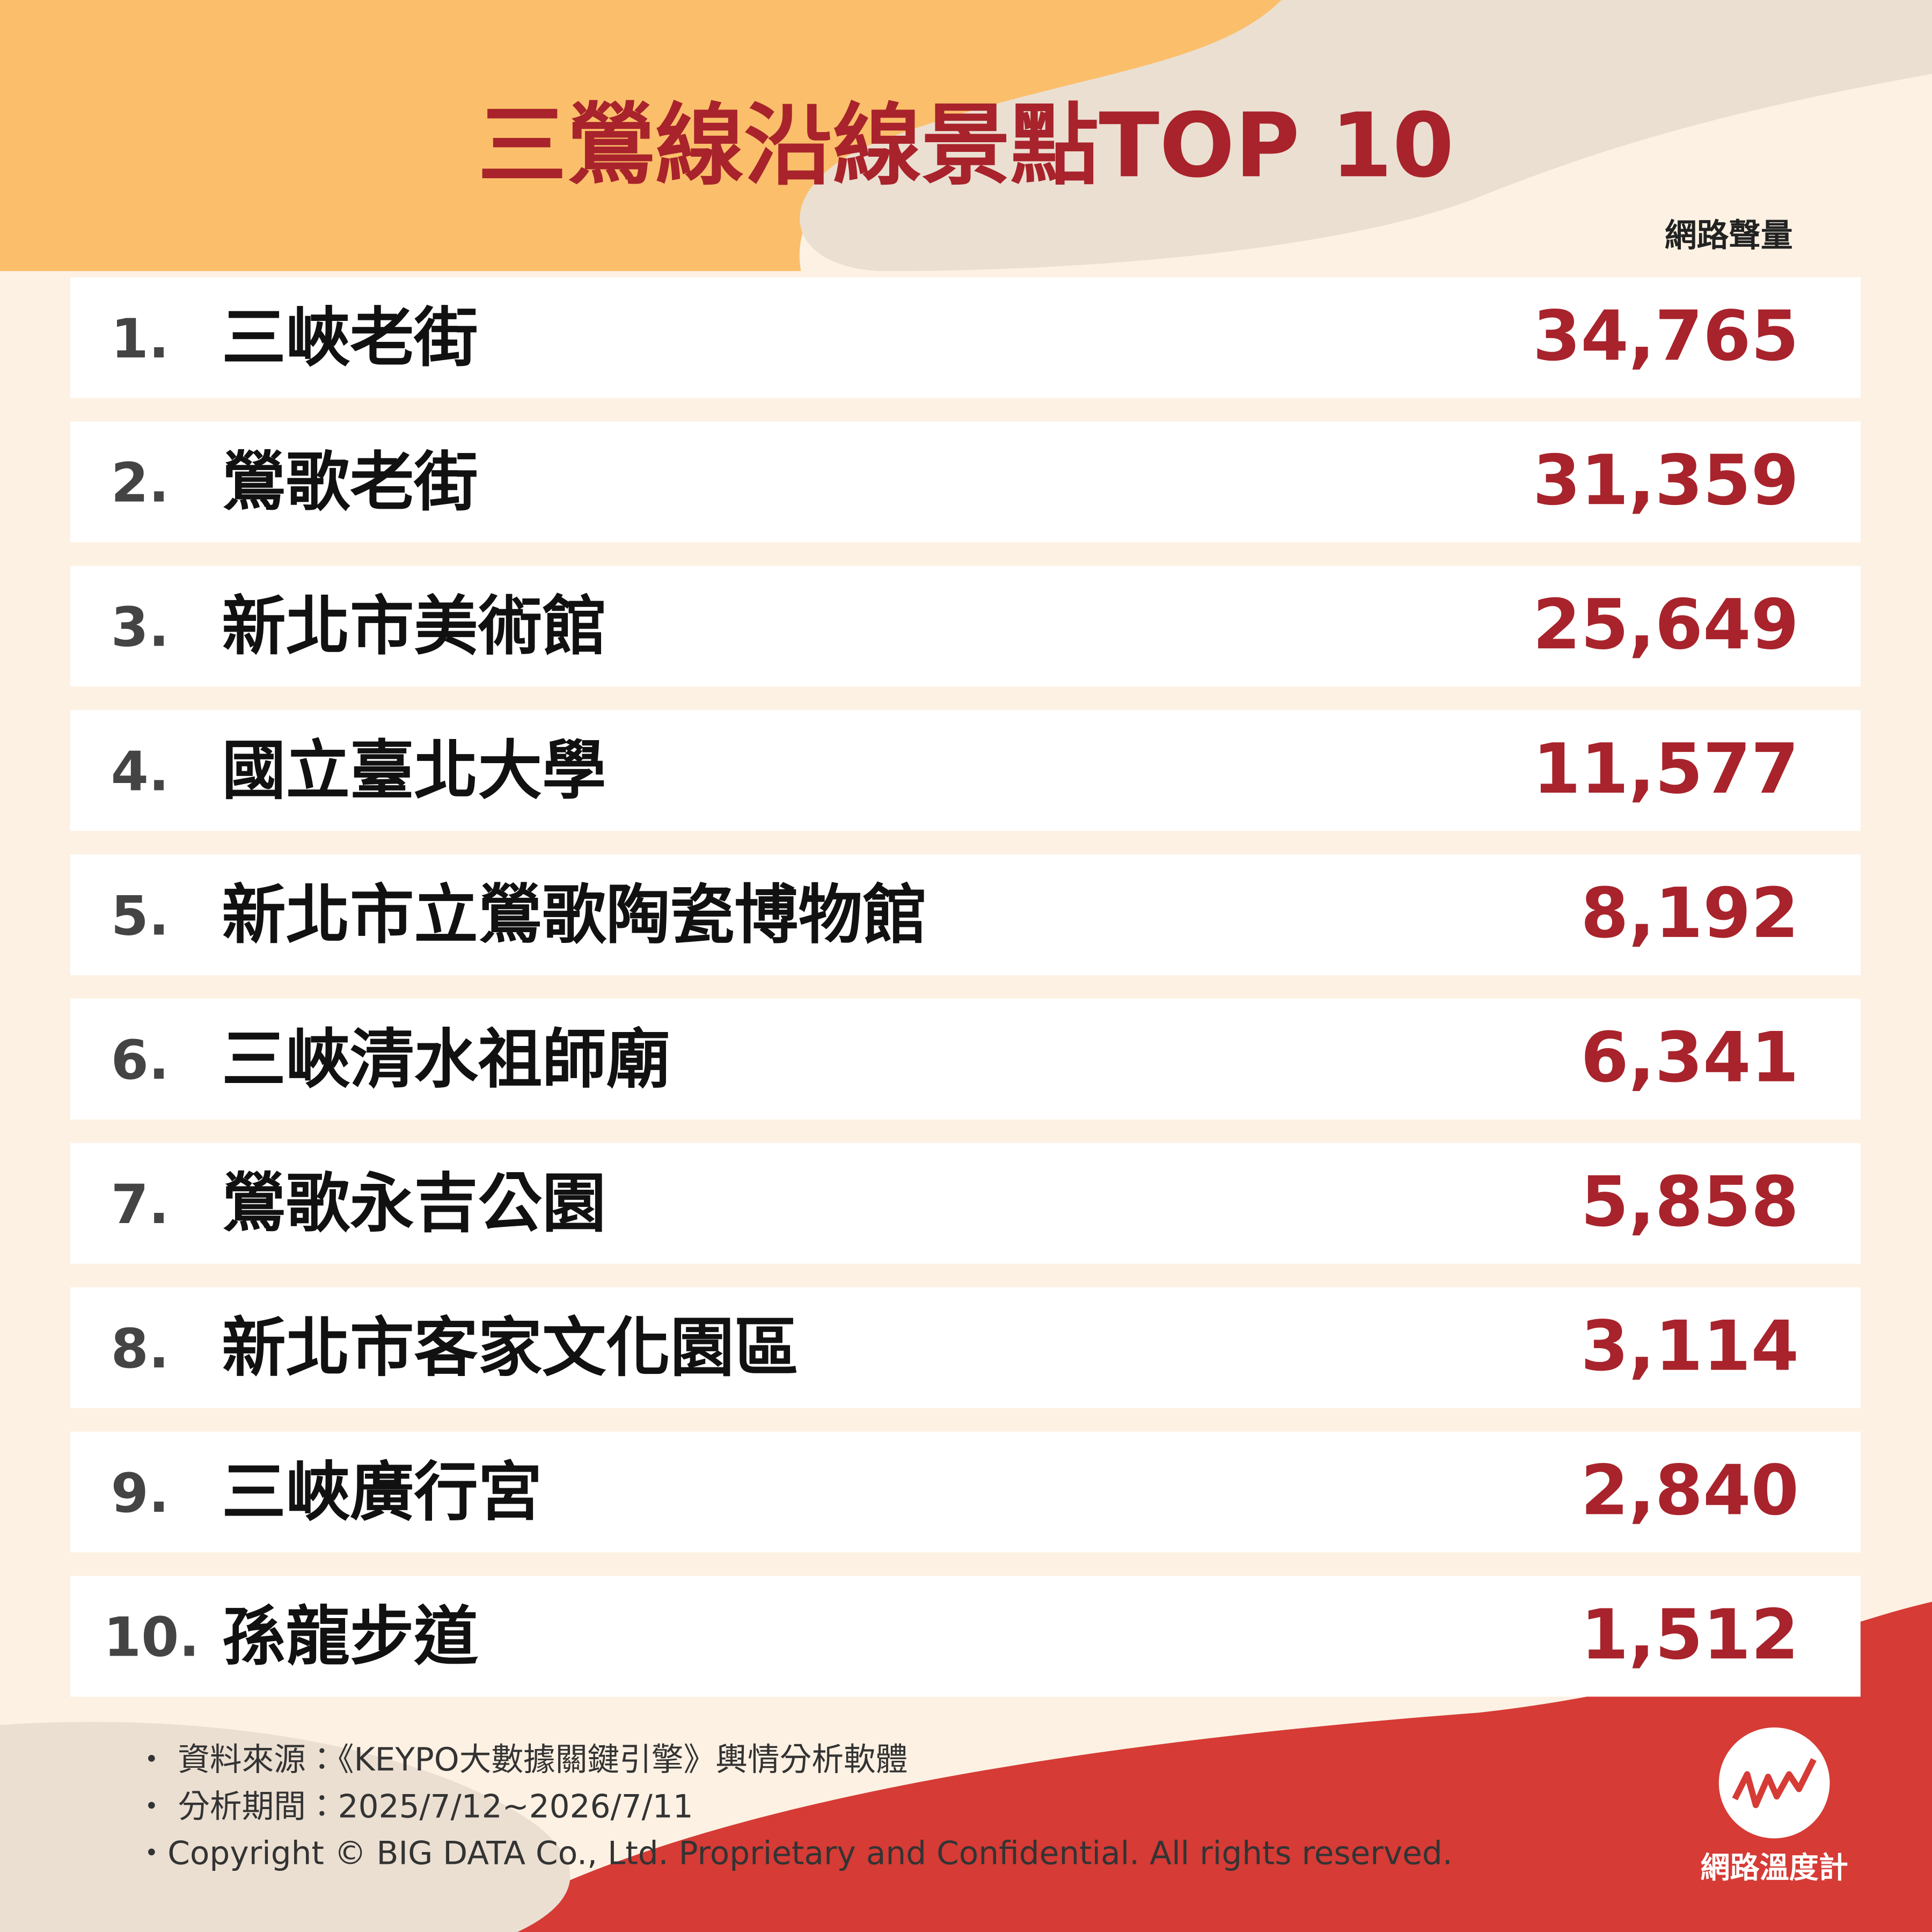 The width and height of the screenshot is (1932, 1932). Describe the element at coordinates (140, 1204) in the screenshot. I see `rank: 7.` at that location.